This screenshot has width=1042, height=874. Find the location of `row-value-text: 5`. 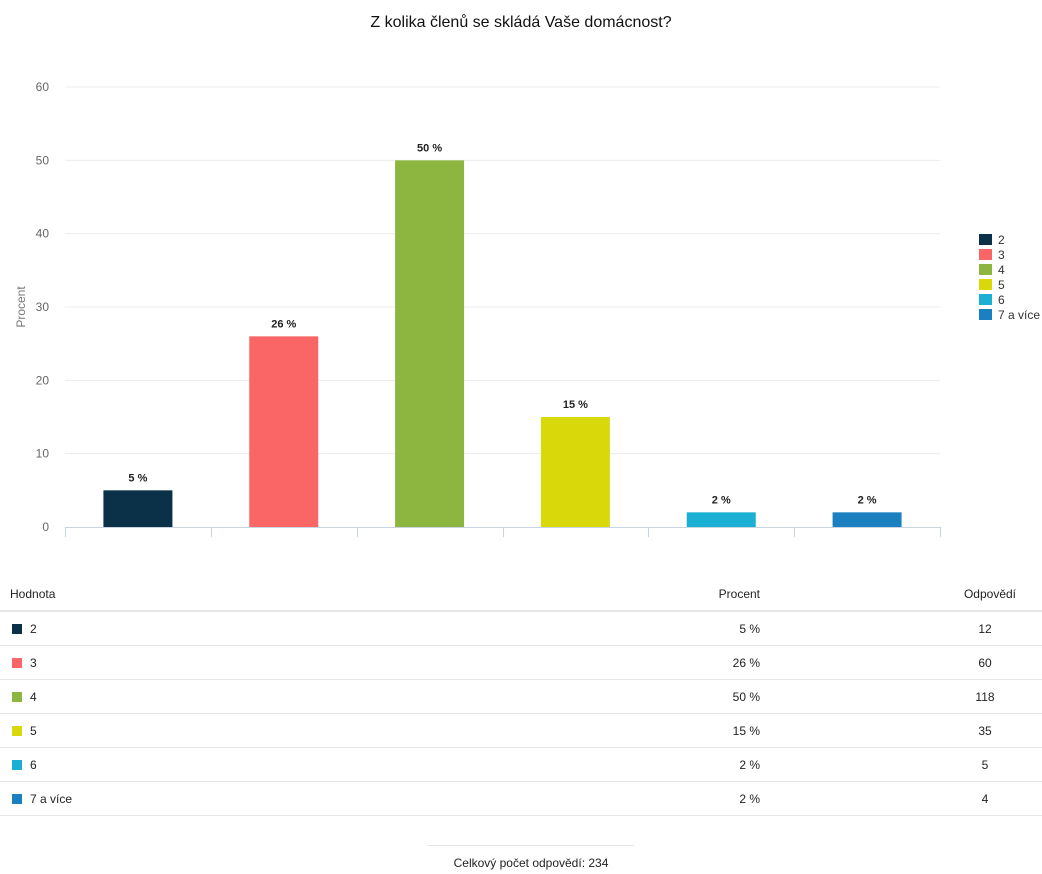

row-value-text: 5 is located at coordinates (33, 730).